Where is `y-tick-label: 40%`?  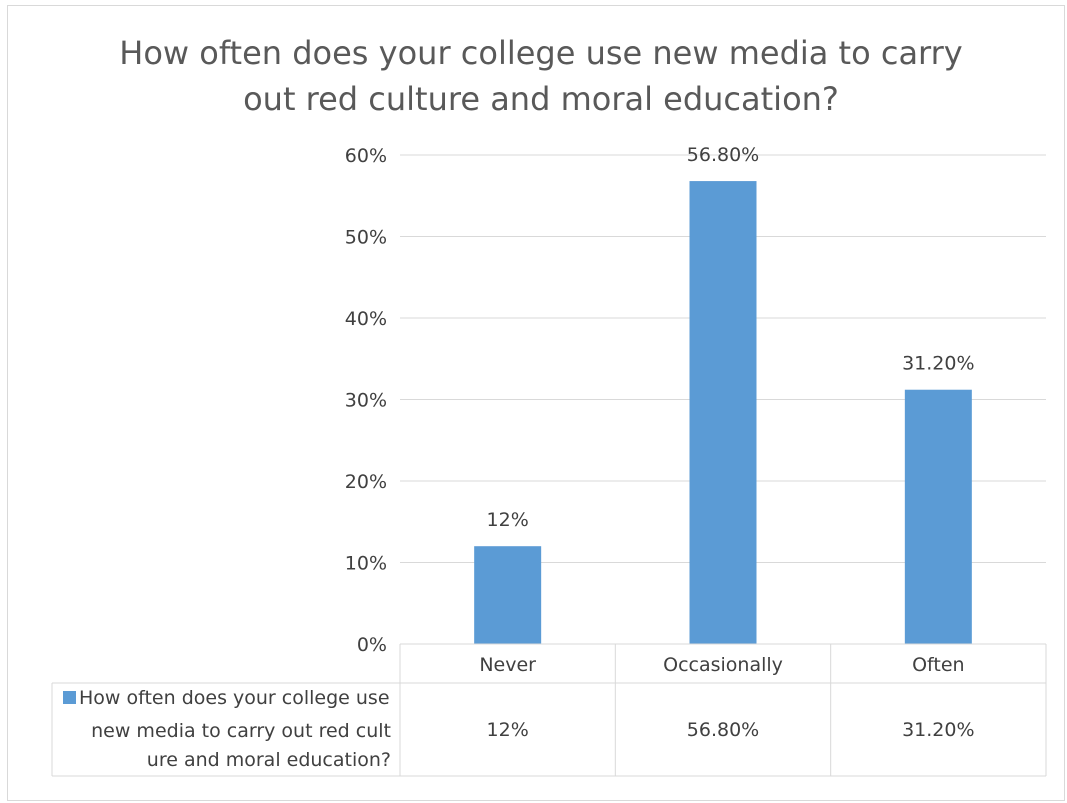 y-tick-label: 40% is located at coordinates (366, 319).